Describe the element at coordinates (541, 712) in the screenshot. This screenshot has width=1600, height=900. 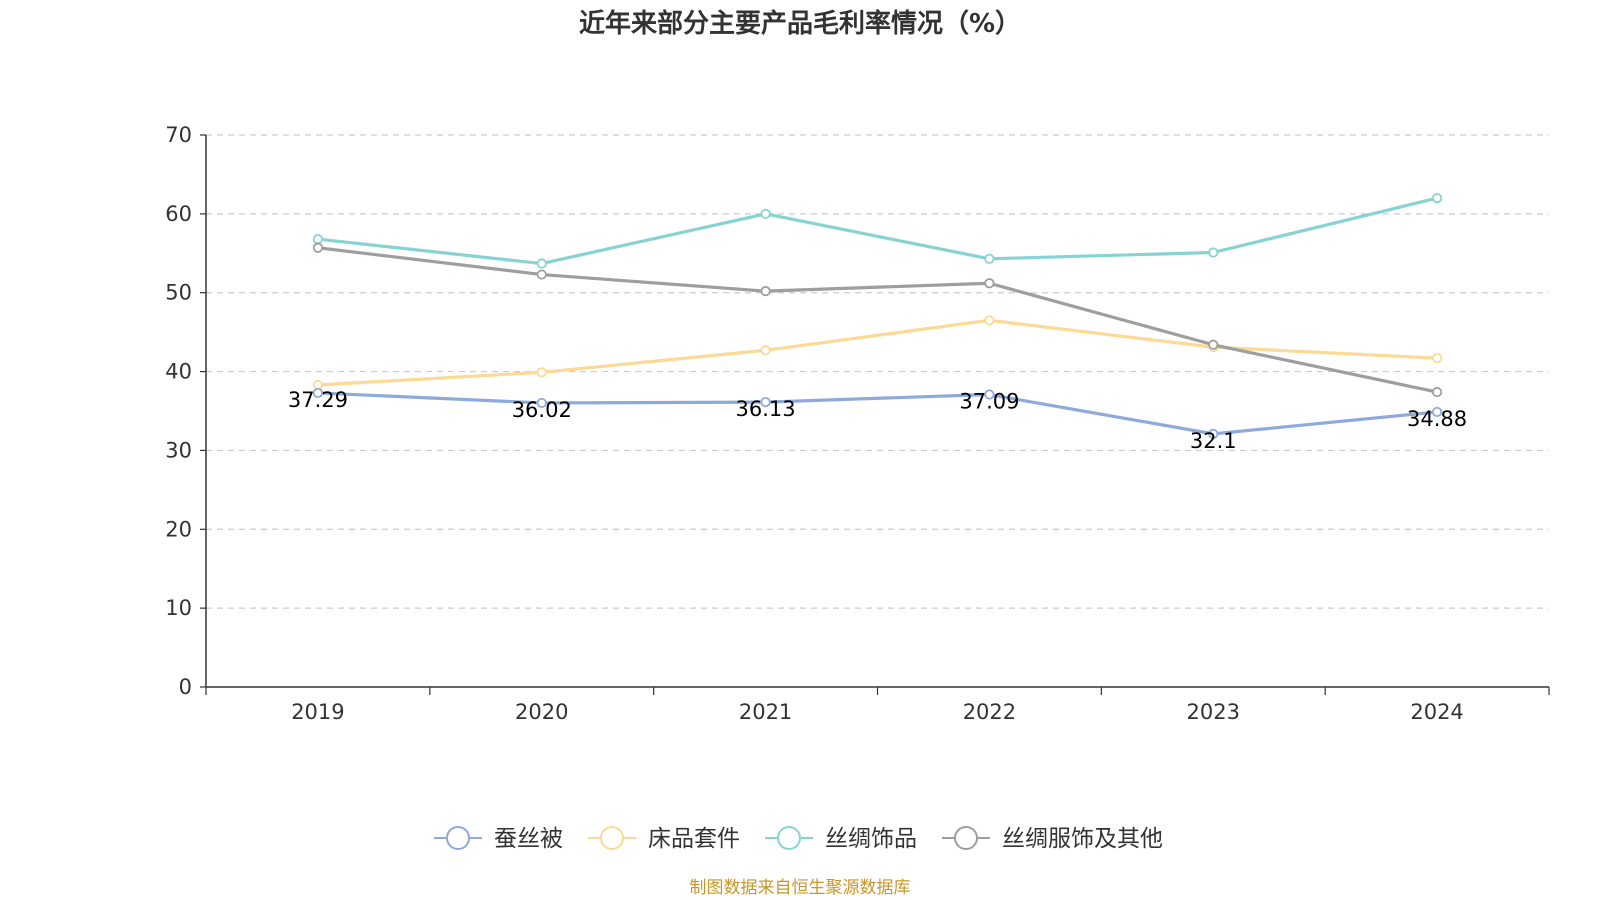
I see `x-tick-label: 2020` at that location.